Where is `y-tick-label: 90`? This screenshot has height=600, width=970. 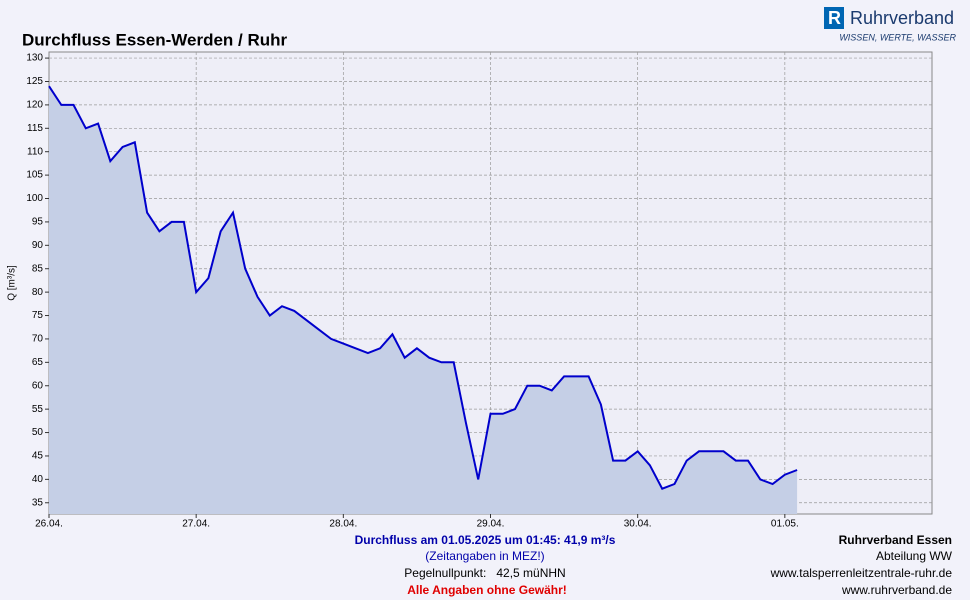 y-tick-label: 90 is located at coordinates (38, 245).